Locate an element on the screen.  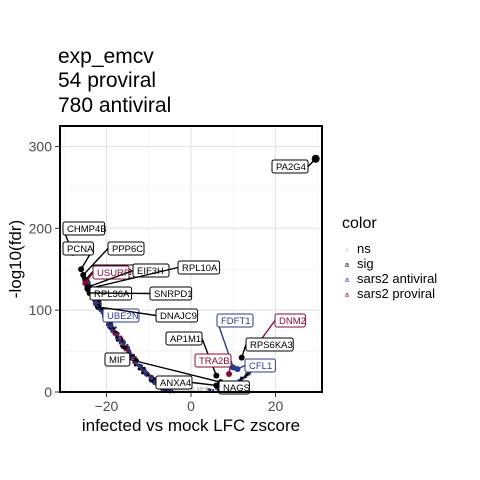
legend-label-ns: ns is located at coordinates (364, 248).